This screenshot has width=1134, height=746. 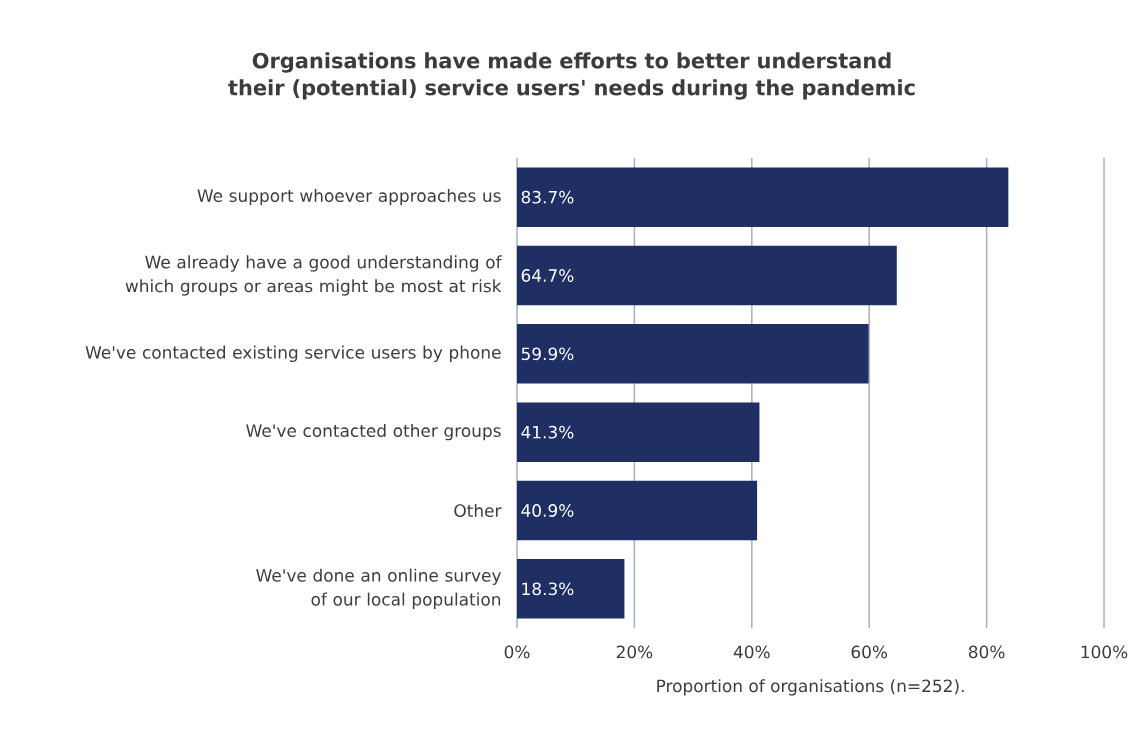 What do you see at coordinates (349, 197) in the screenshot?
I see `y-tick-label: We support whoever approaches us` at bounding box center [349, 197].